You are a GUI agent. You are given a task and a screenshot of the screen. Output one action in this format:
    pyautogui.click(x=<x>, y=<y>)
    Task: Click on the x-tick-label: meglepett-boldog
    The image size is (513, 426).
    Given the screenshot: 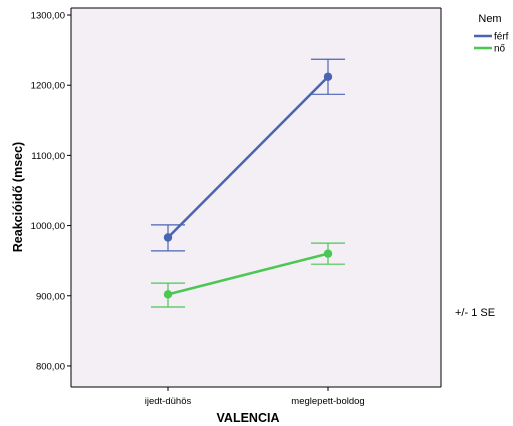 What is the action you would take?
    pyautogui.click(x=327, y=401)
    